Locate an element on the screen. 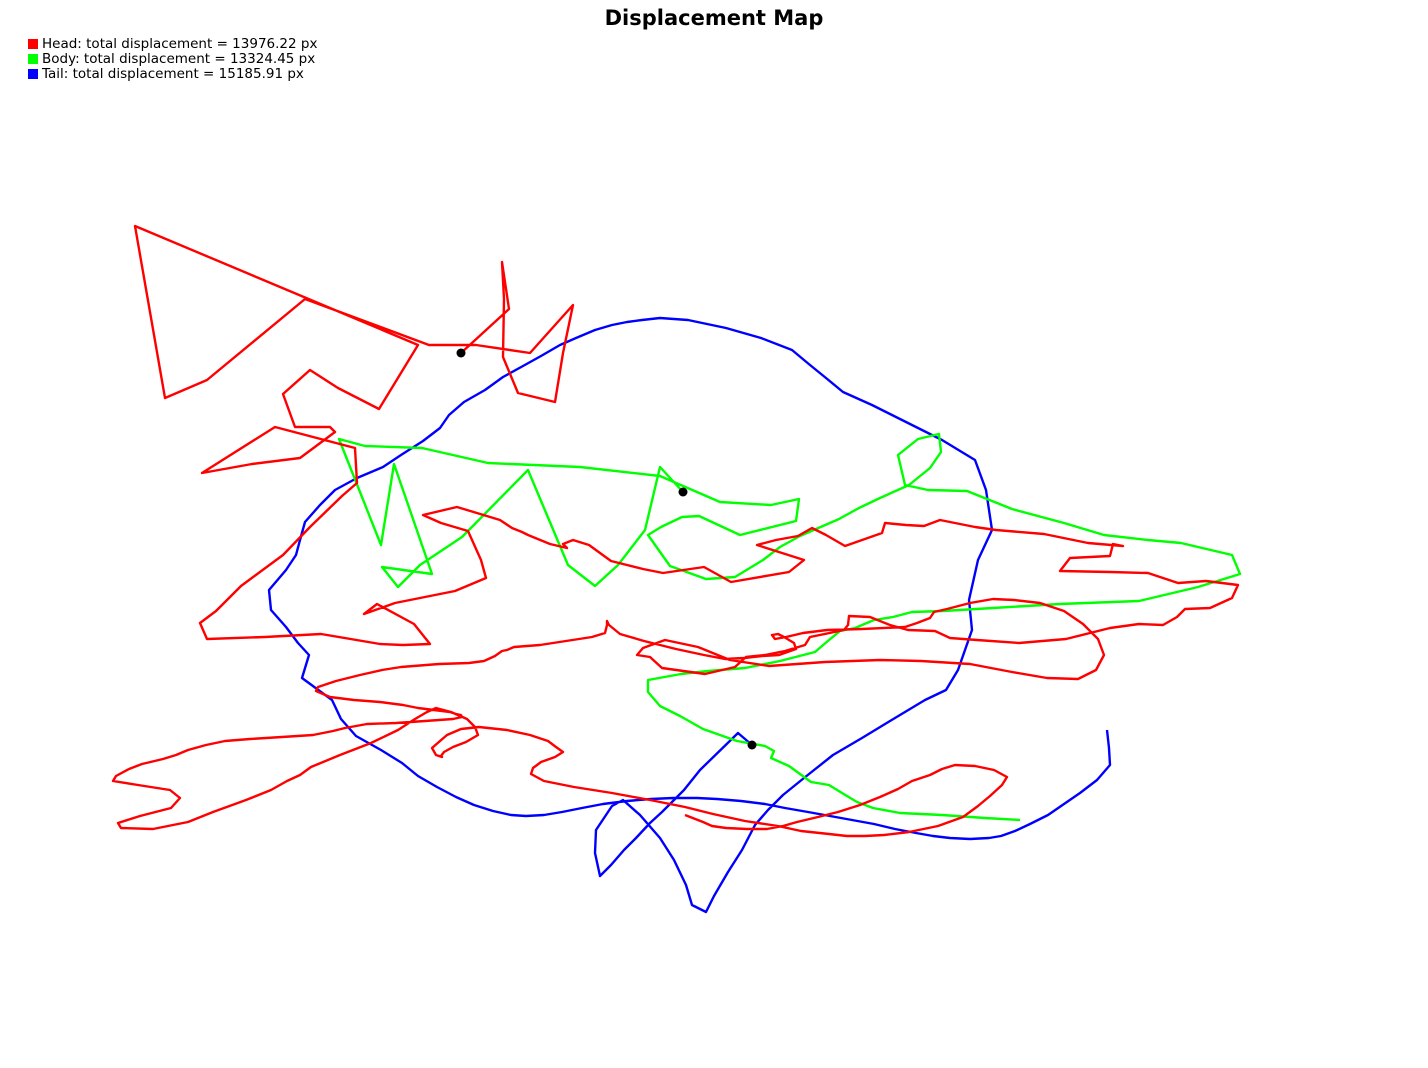  start-point-body is located at coordinates (683, 492).